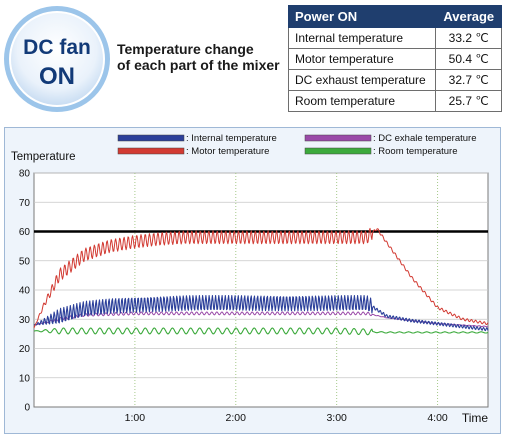 The width and height of the screenshot is (505, 438). Describe the element at coordinates (135, 418) in the screenshot. I see `x-tick-label: 1:00` at that location.